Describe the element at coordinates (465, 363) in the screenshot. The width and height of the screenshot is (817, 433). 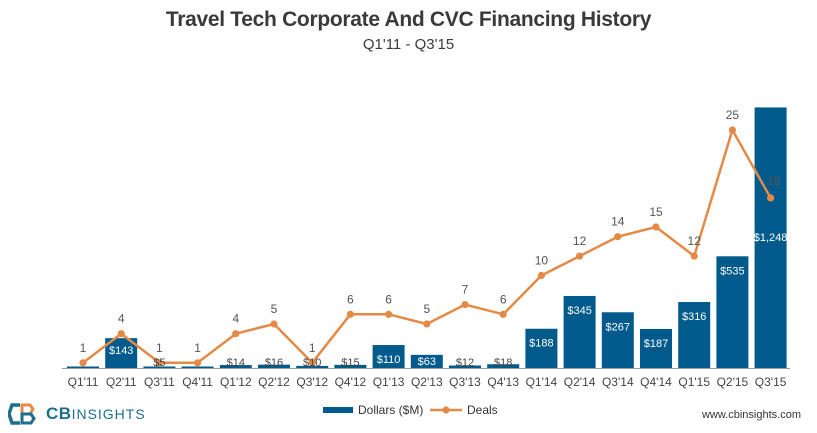
I see `dollar-label-10: $12` at that location.